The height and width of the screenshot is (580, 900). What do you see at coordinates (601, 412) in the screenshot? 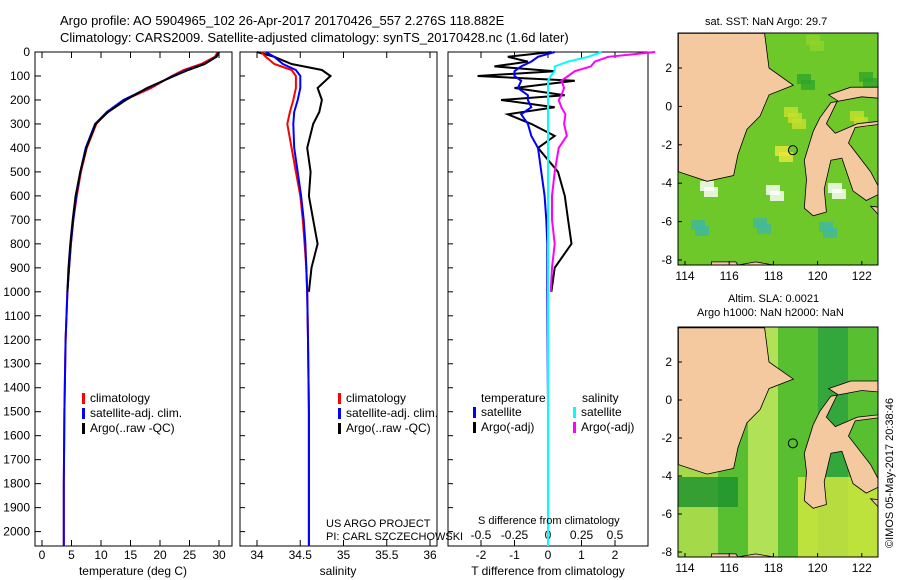
I see `sdiff-legend-label-0: satellite` at bounding box center [601, 412].